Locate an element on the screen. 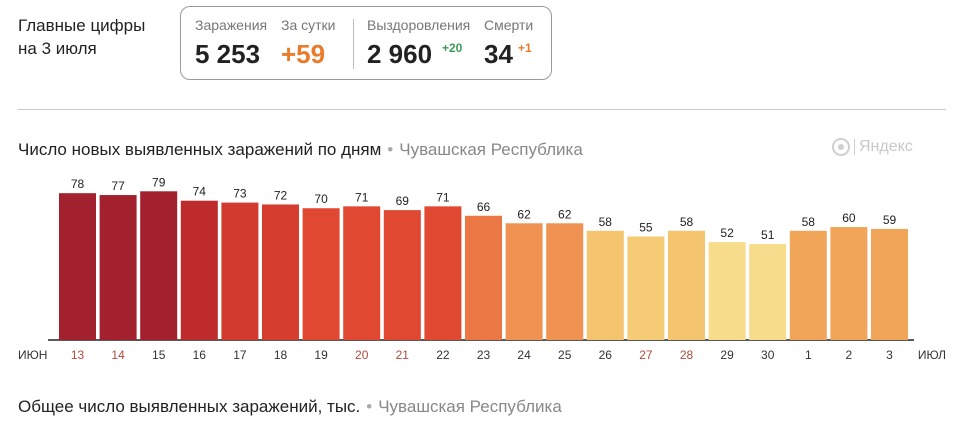  main-title-line2: на 3 июля is located at coordinates (57, 48).